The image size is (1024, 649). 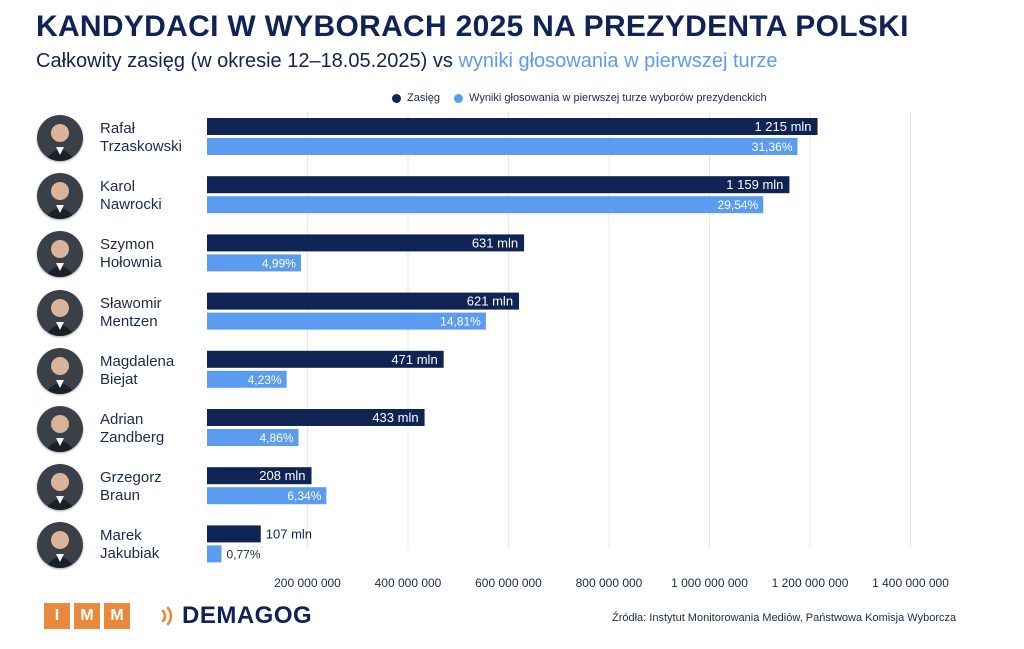 I want to click on data-label-reach: 621 mln, so click(x=490, y=301).